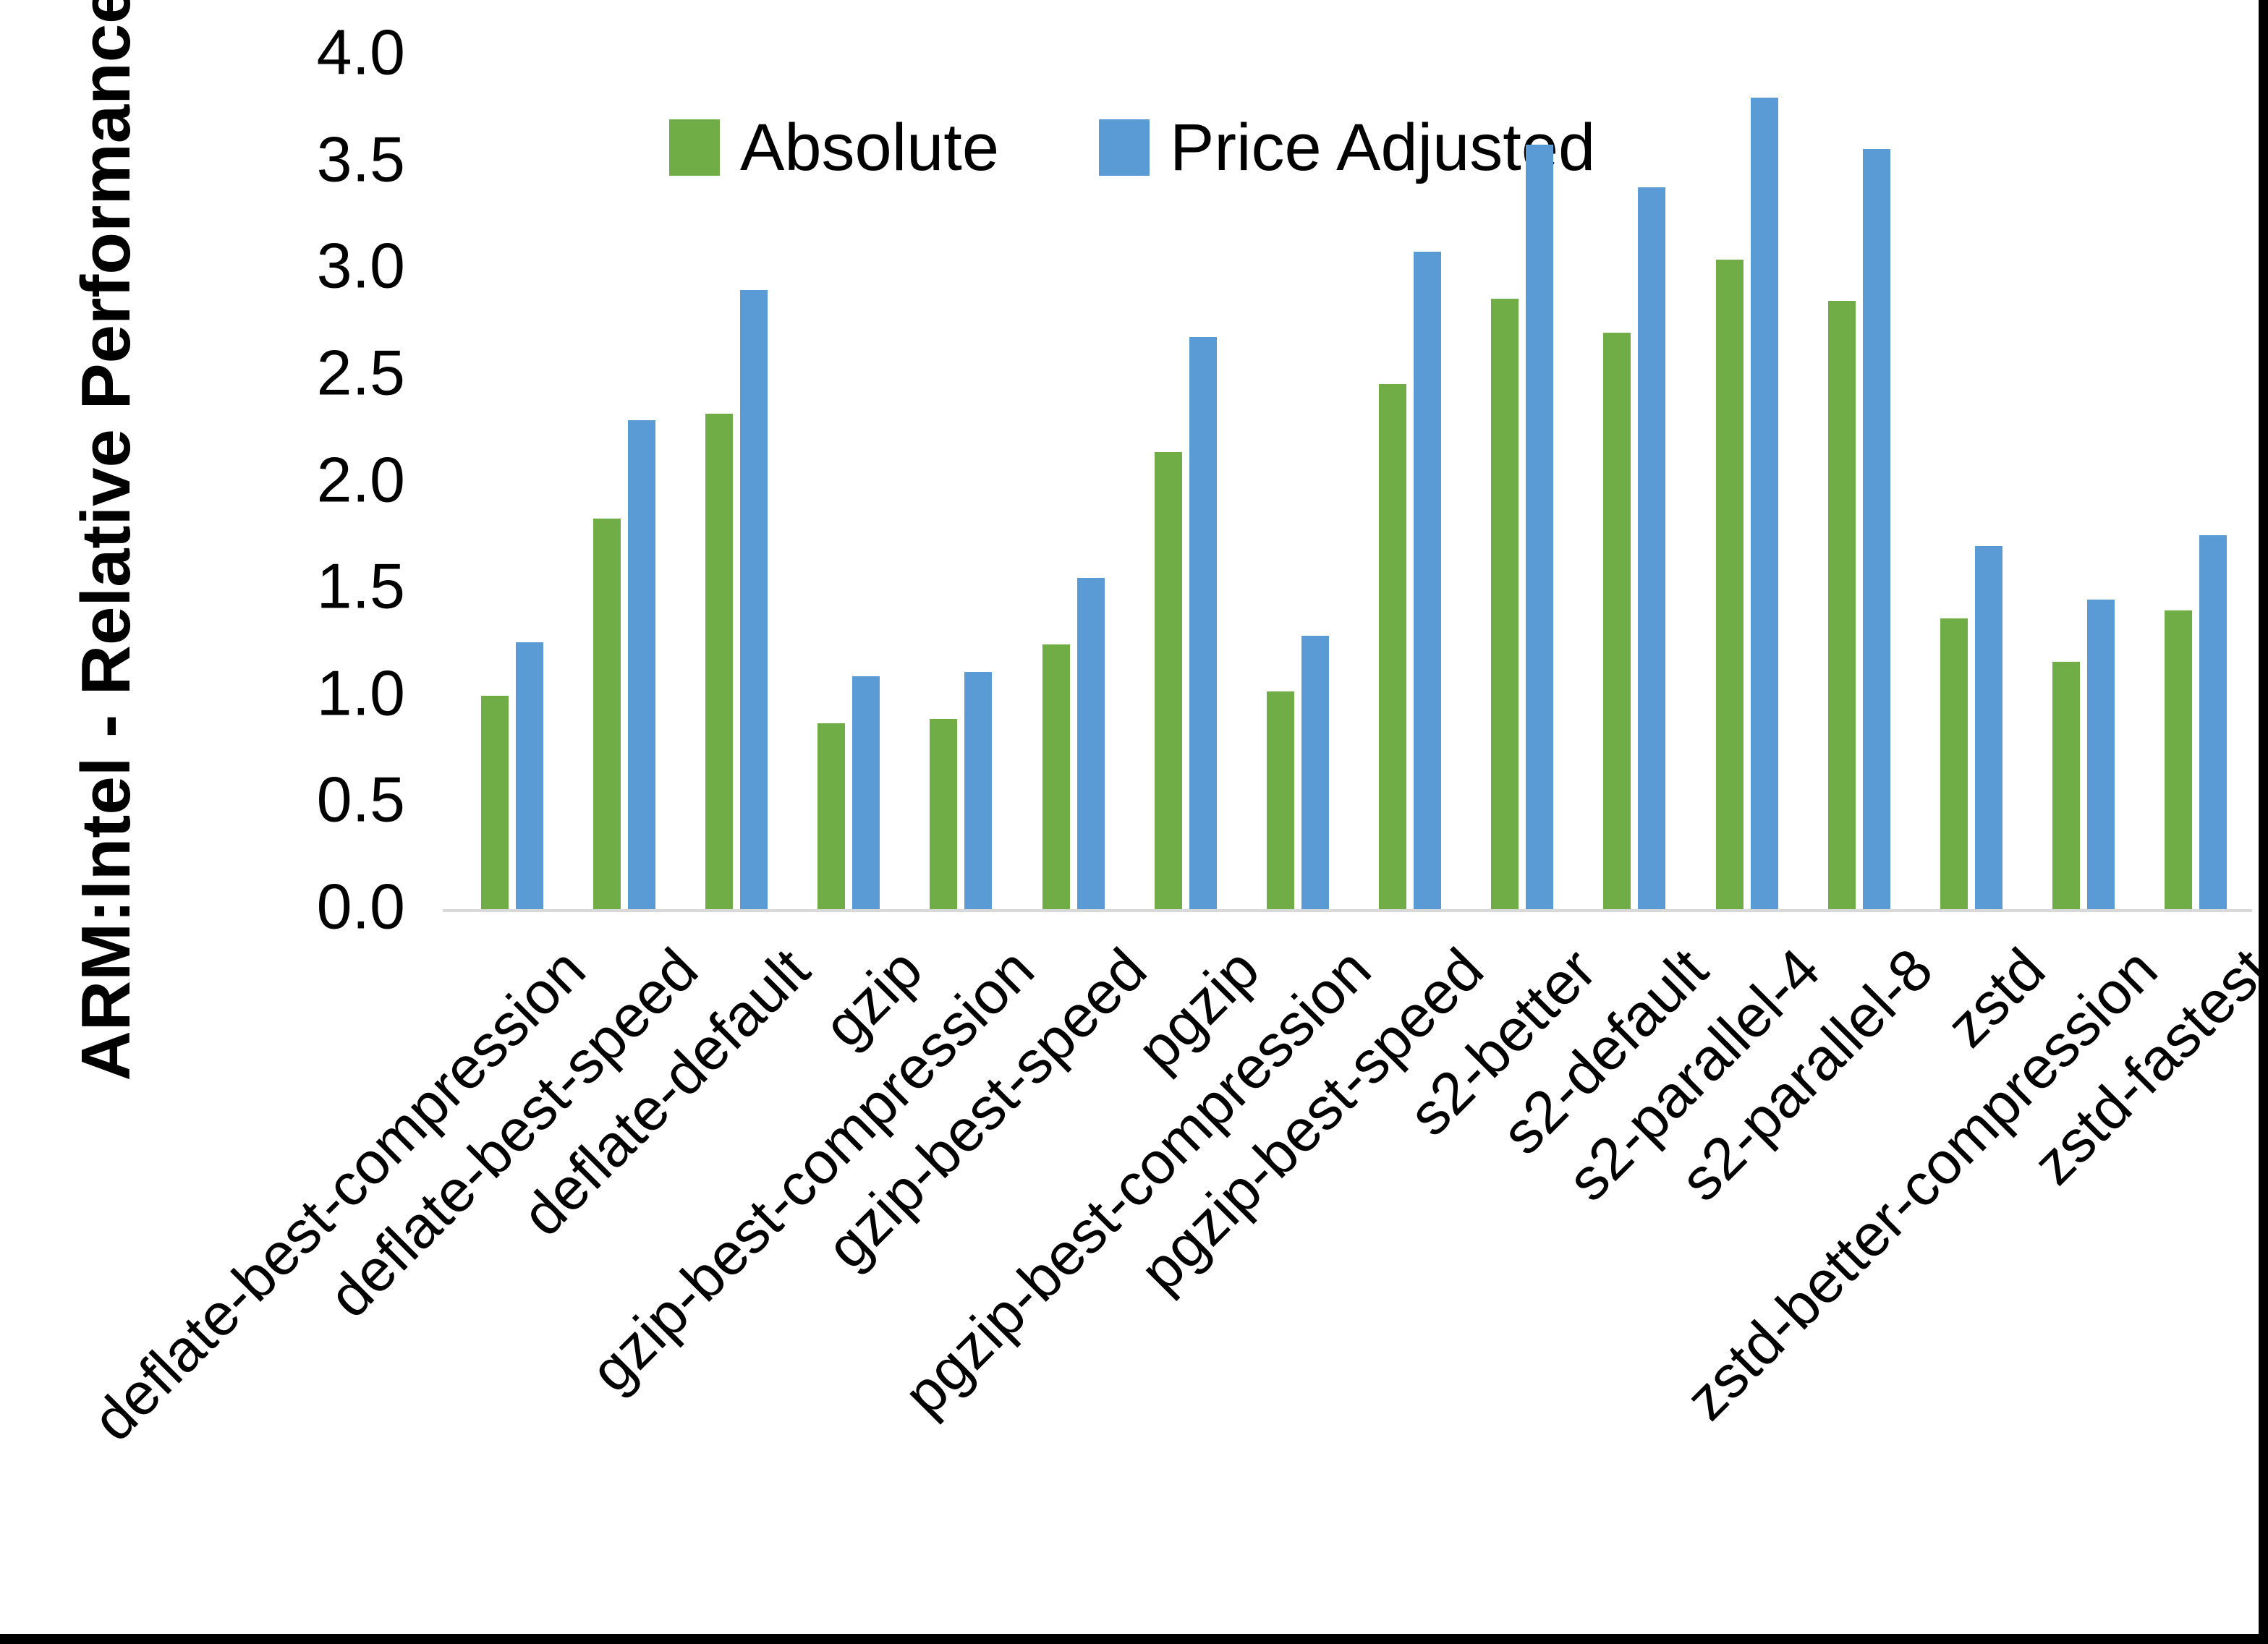  I want to click on legend: Absolute Price Adjusted, so click(1132, 147).